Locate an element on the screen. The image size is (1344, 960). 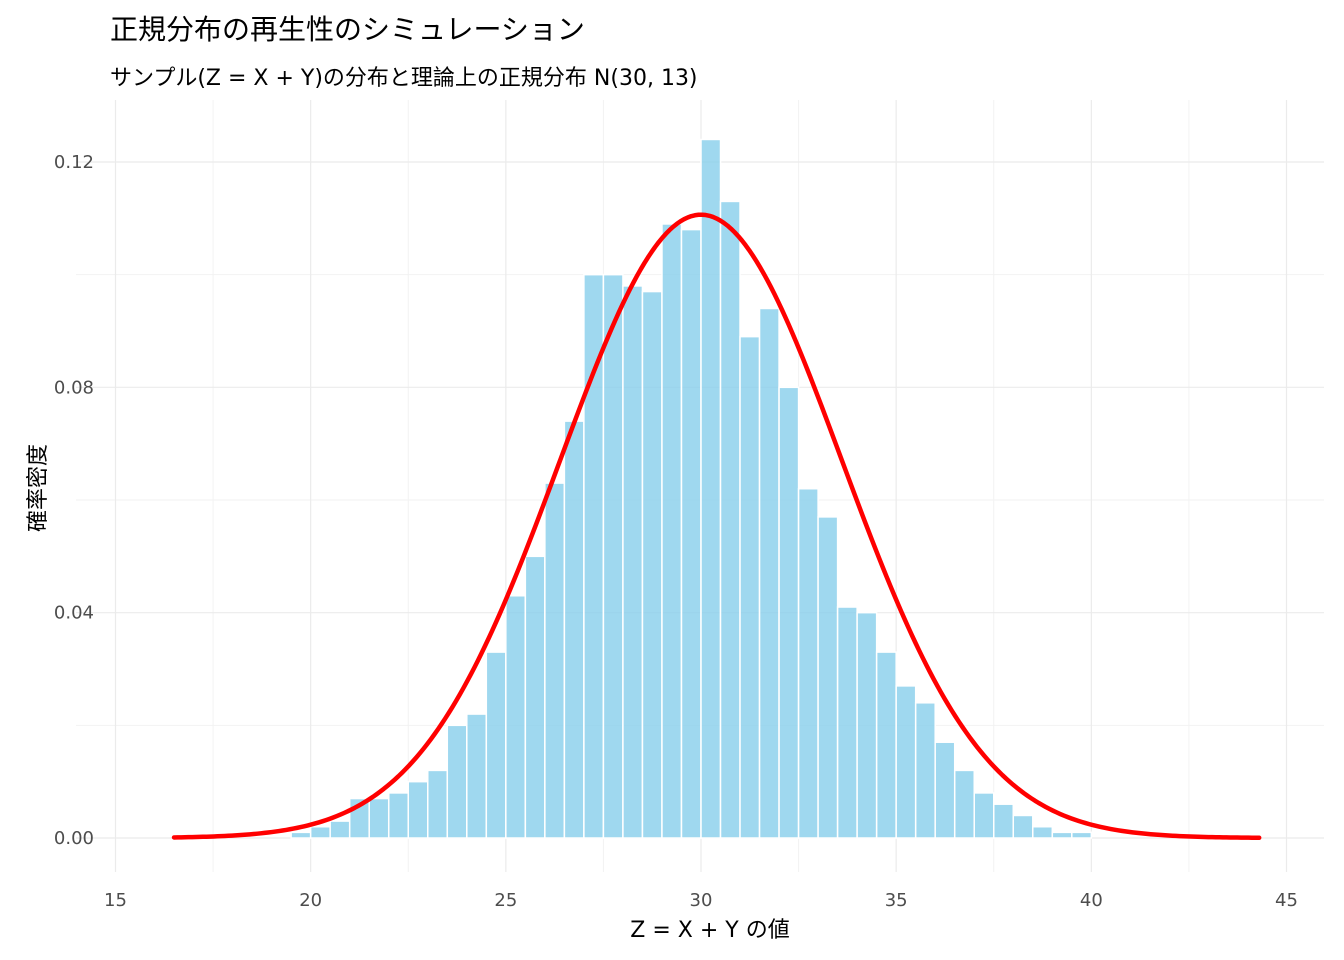
x-tick-label: 20 is located at coordinates (310, 900).